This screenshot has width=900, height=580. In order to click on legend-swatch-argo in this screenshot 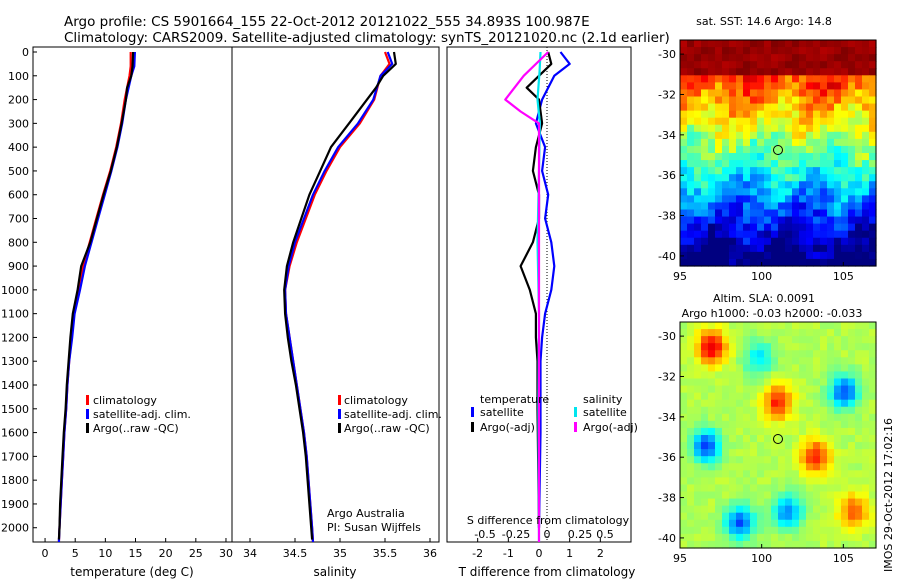, I will do `click(87, 428)`.